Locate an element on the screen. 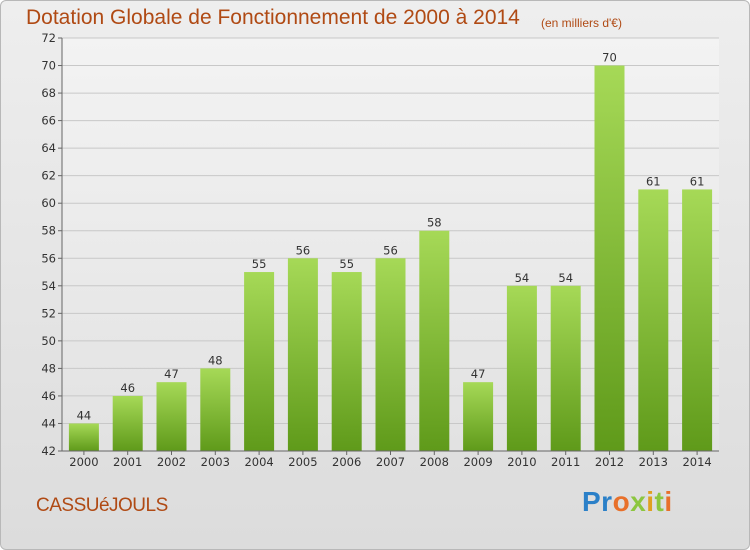 The image size is (750, 550). data-label-2008: 58 is located at coordinates (434, 223).